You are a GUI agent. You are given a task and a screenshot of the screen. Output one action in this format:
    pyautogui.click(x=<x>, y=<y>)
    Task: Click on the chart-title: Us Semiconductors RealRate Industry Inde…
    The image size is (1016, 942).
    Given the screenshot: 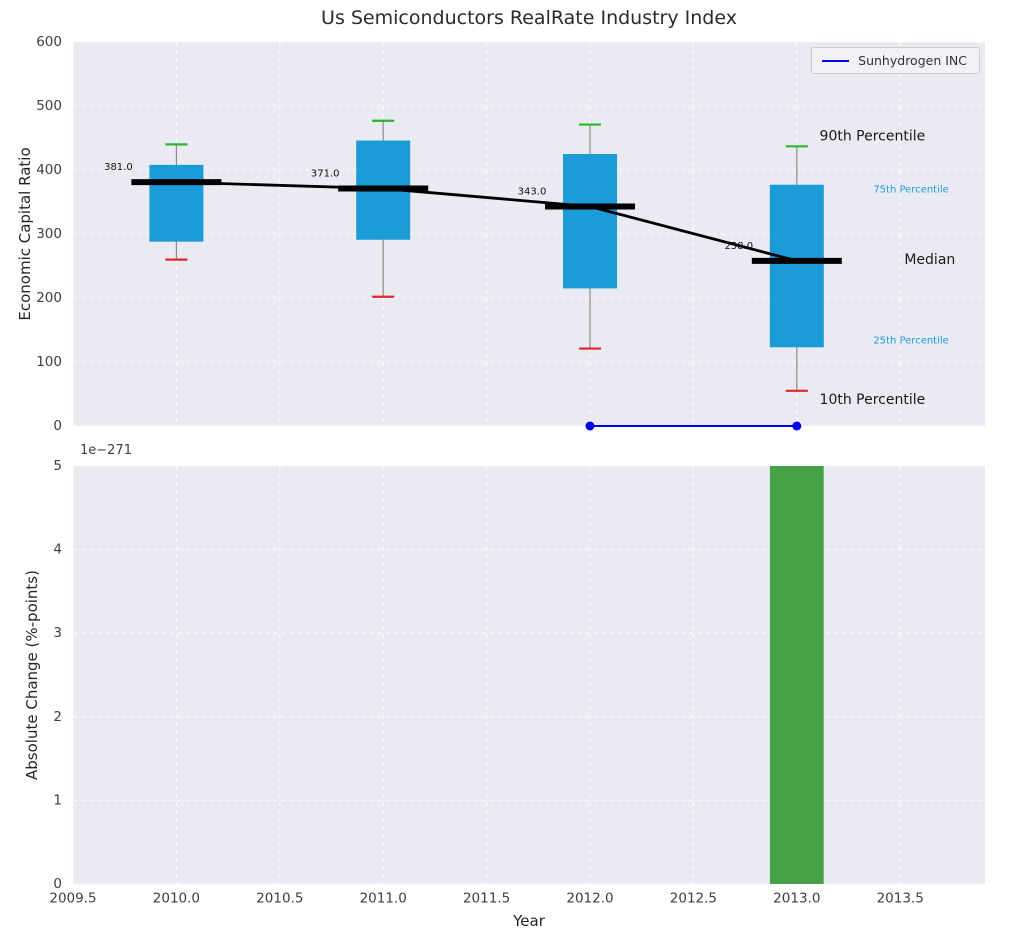 What is the action you would take?
    pyautogui.click(x=529, y=18)
    